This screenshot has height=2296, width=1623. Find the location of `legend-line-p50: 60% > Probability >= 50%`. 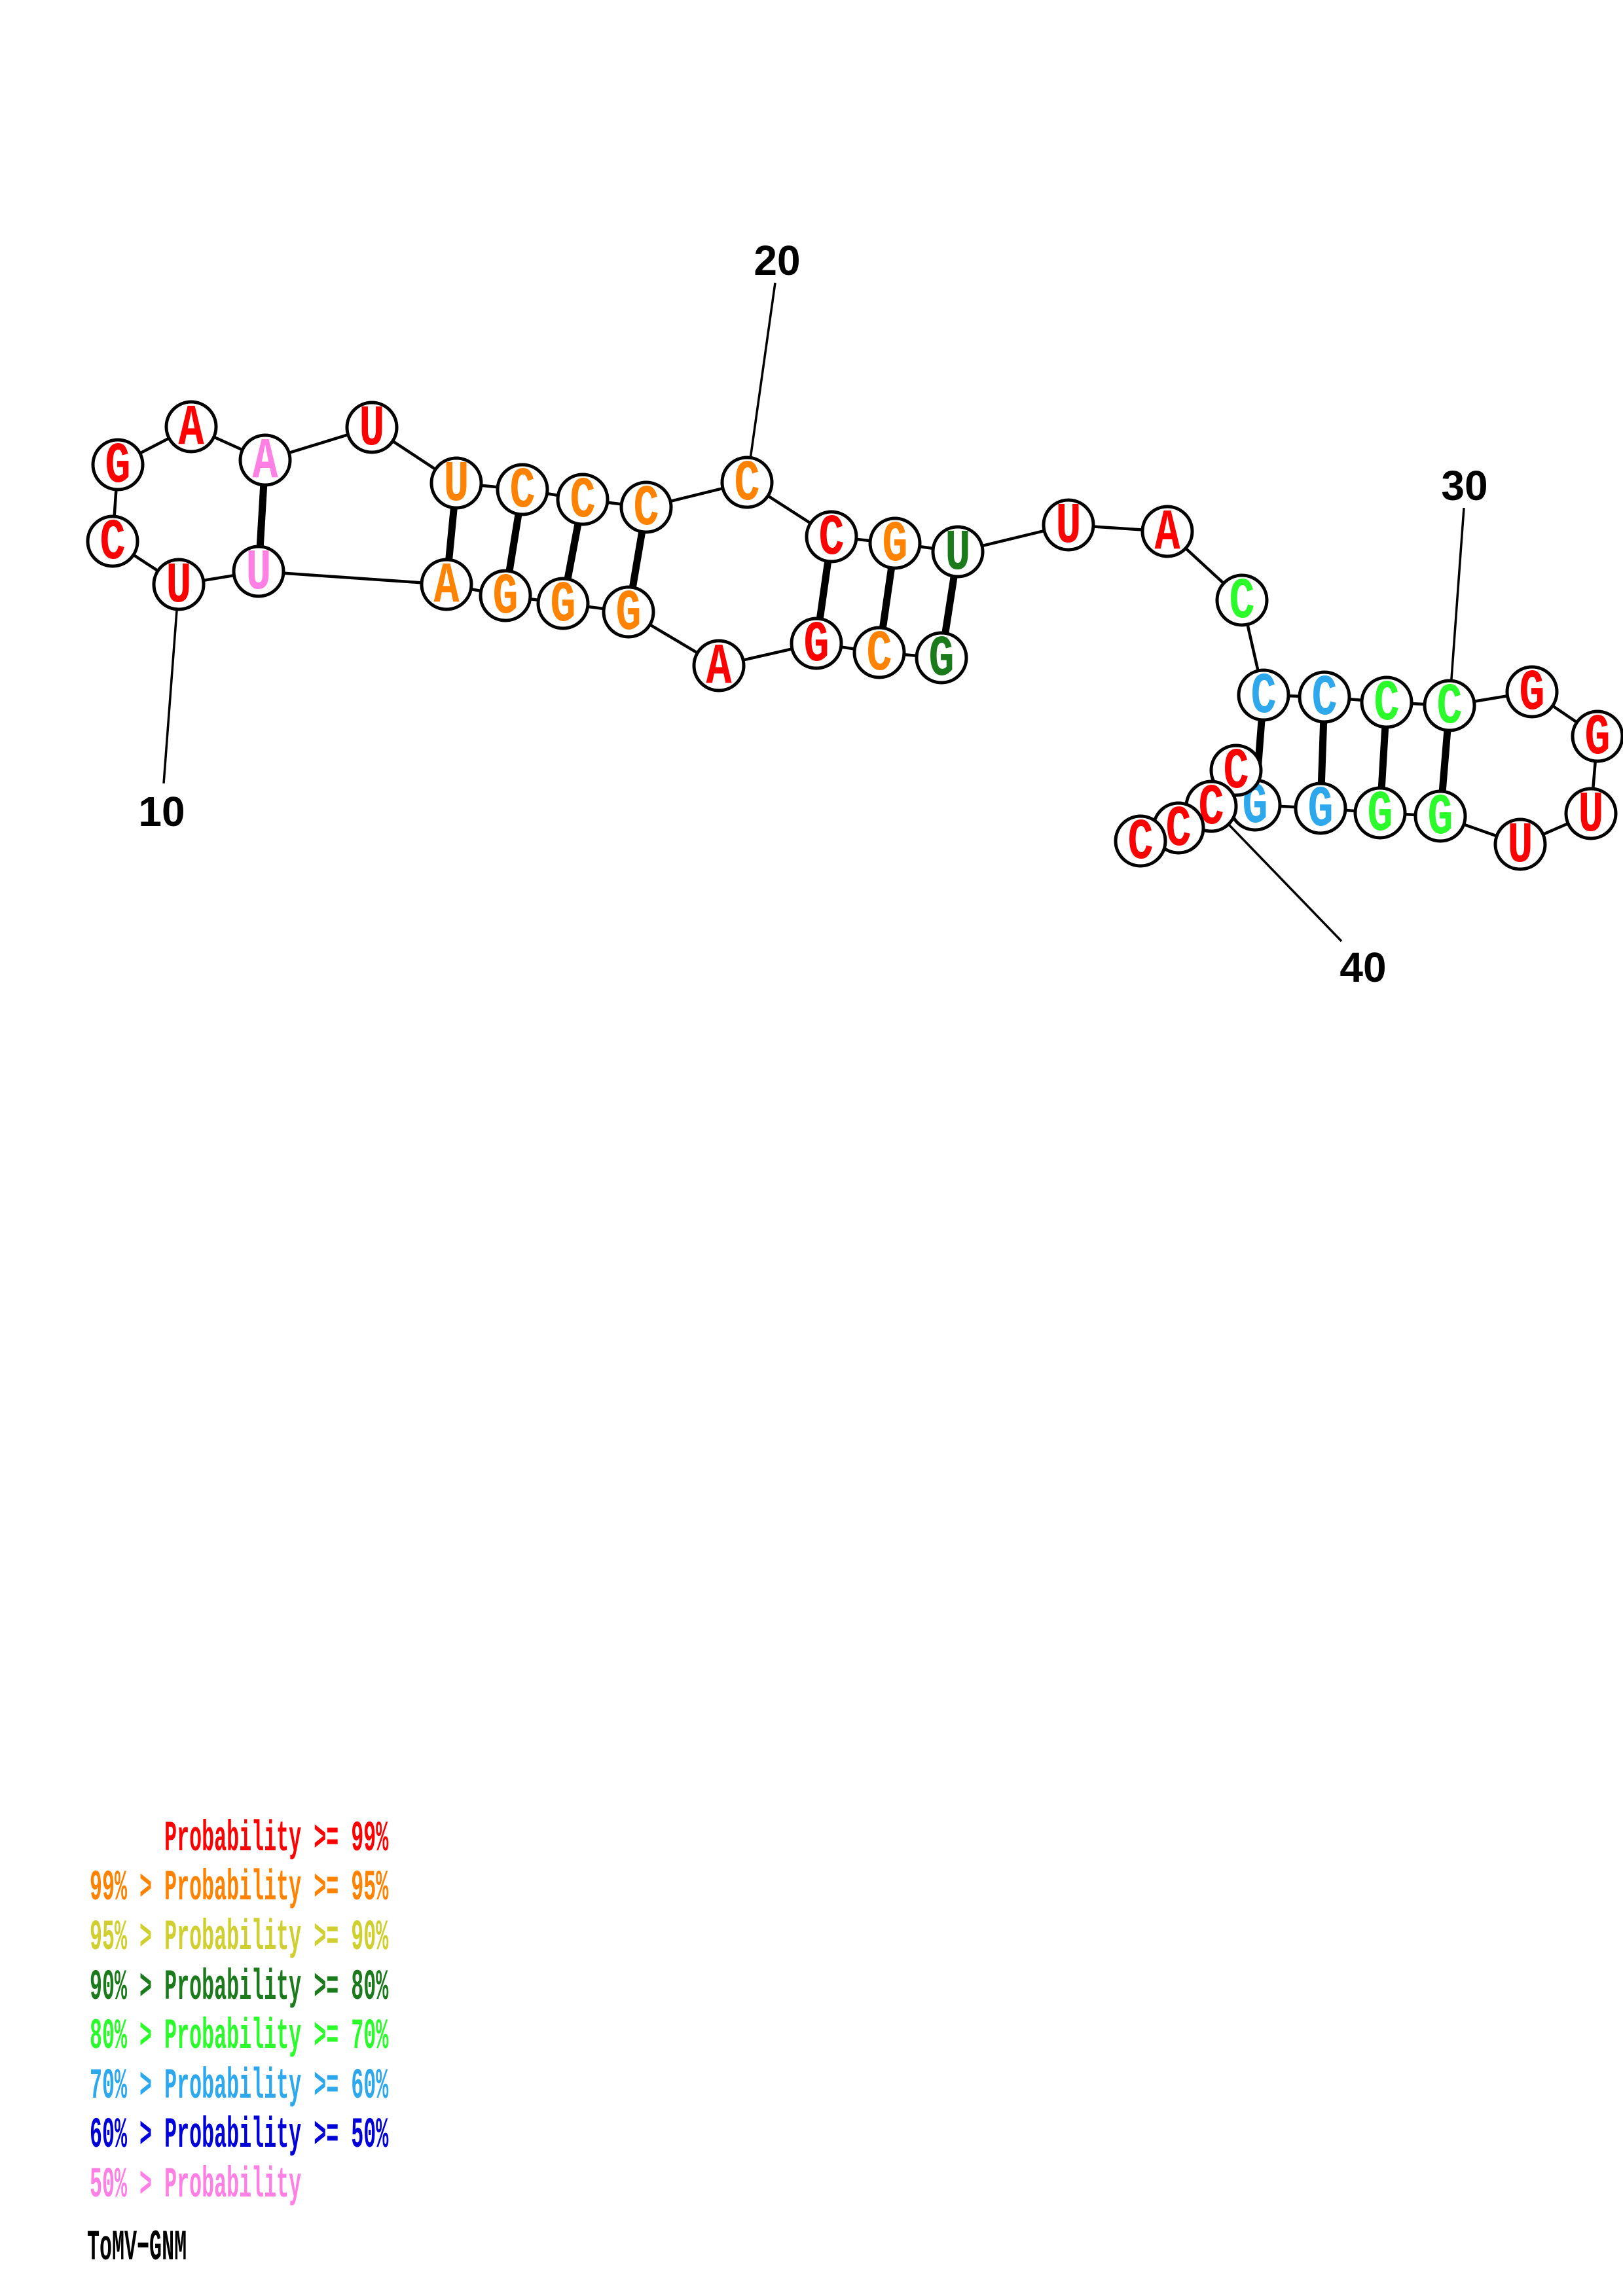

legend-line-p50: 60% > Probability >= 50% is located at coordinates (239, 2135).